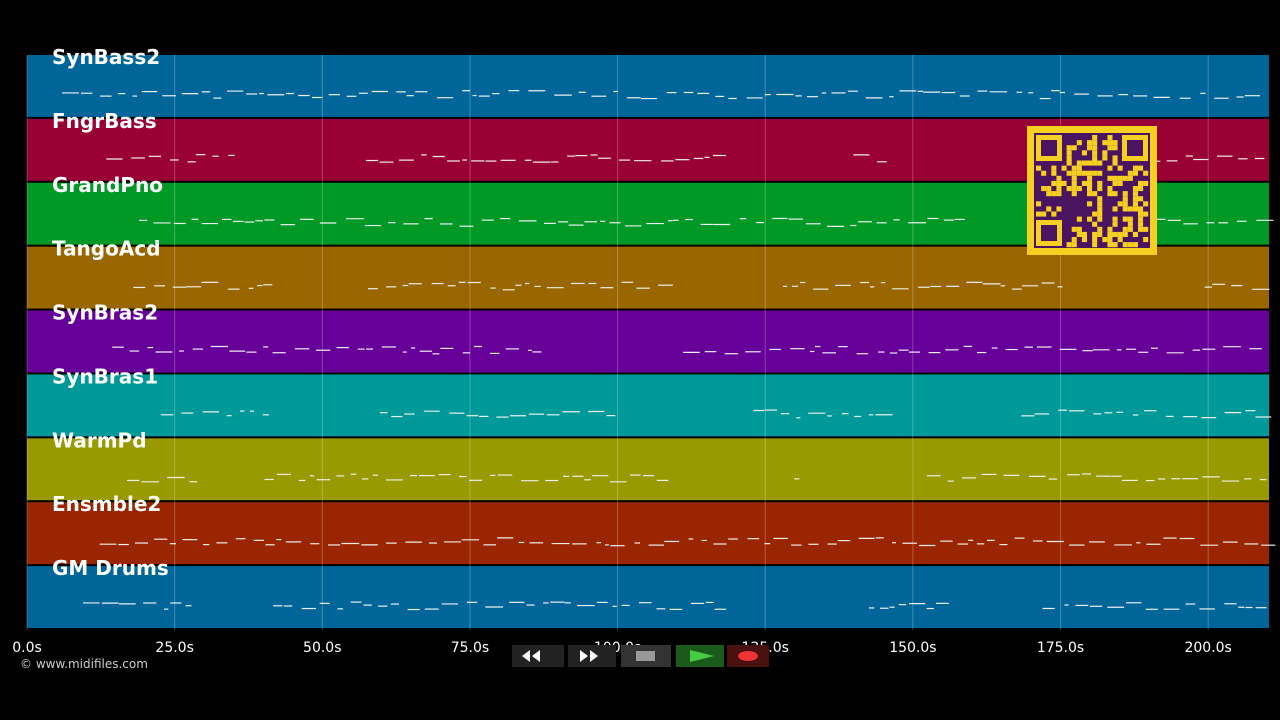 The image size is (1280, 720). What do you see at coordinates (322, 648) in the screenshot?
I see `x-tick-label: 50.0s` at bounding box center [322, 648].